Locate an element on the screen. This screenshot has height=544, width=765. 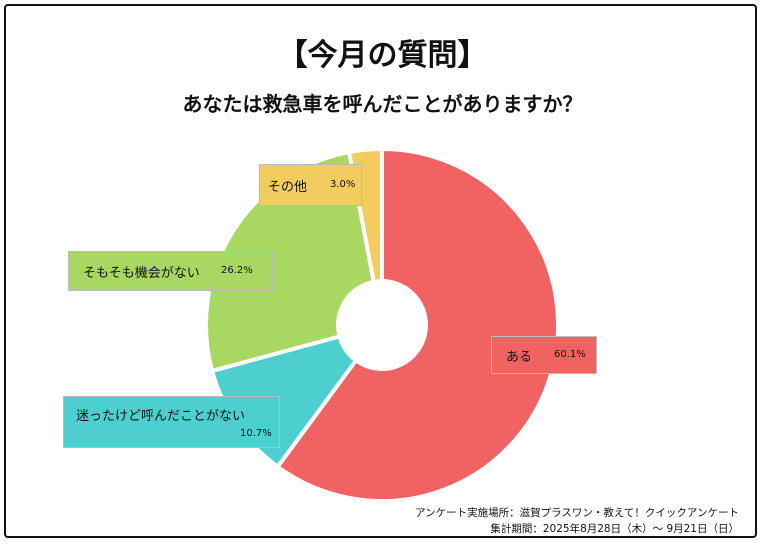
label-sonota-value: 3.0% is located at coordinates (343, 184).